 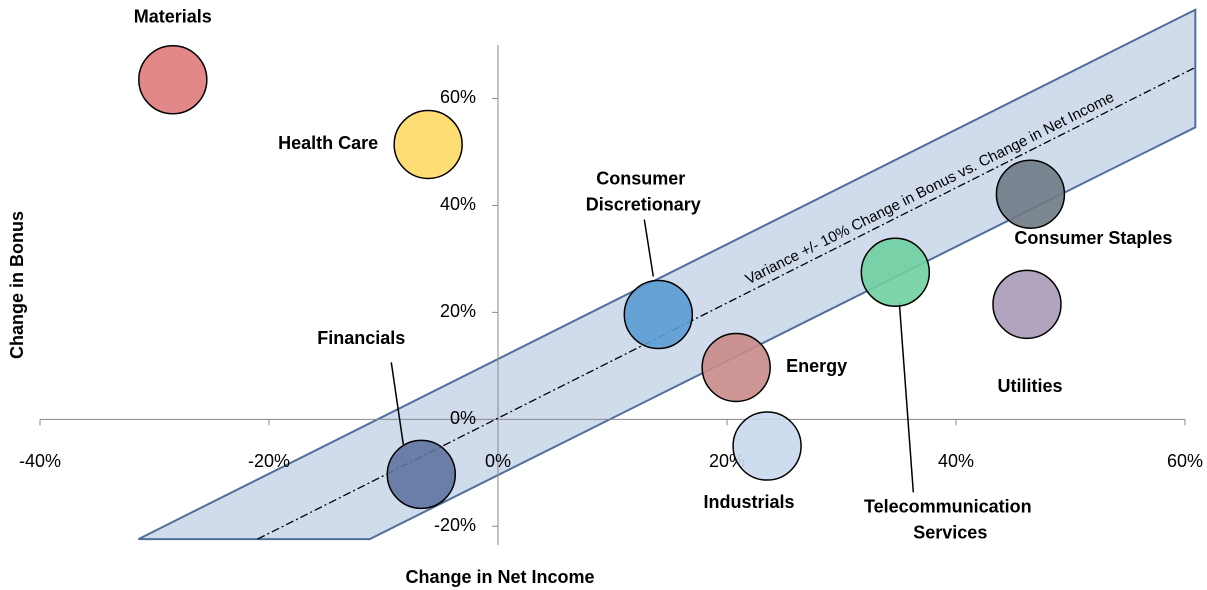 I want to click on y-tick-label: 20%, so click(x=458, y=311).